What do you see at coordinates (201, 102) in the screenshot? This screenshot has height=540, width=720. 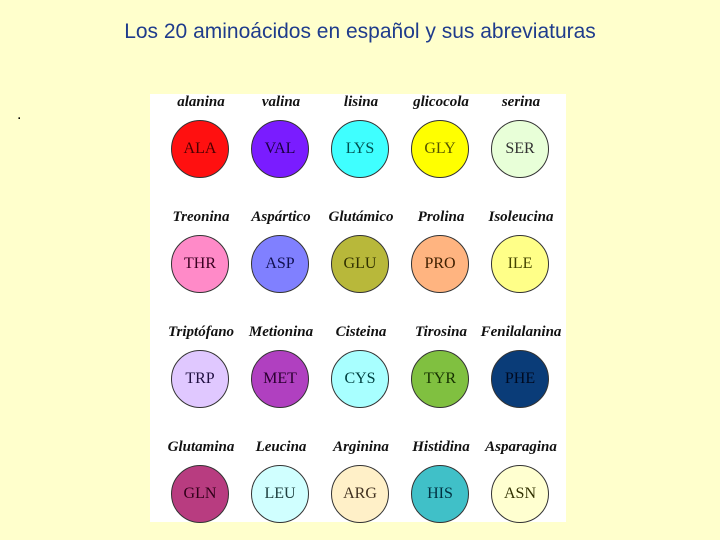 I see `aminoacid-name: alanina` at bounding box center [201, 102].